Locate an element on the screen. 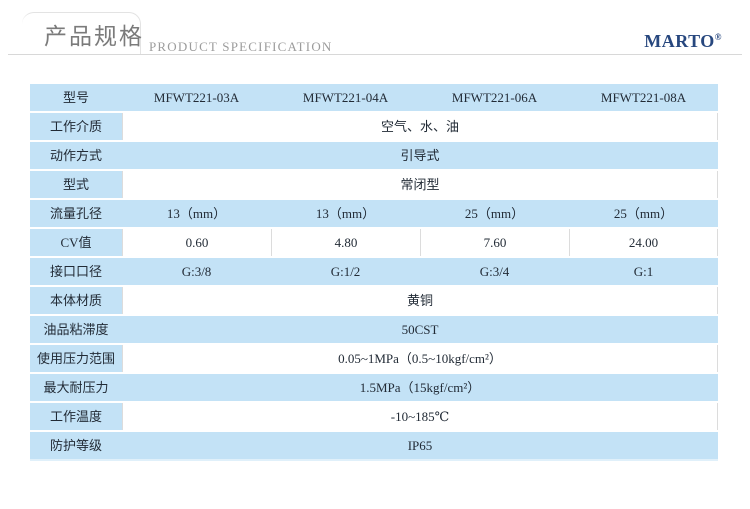 The width and height of the screenshot is (750, 509). row-label: 工作介质 is located at coordinates (76, 126).